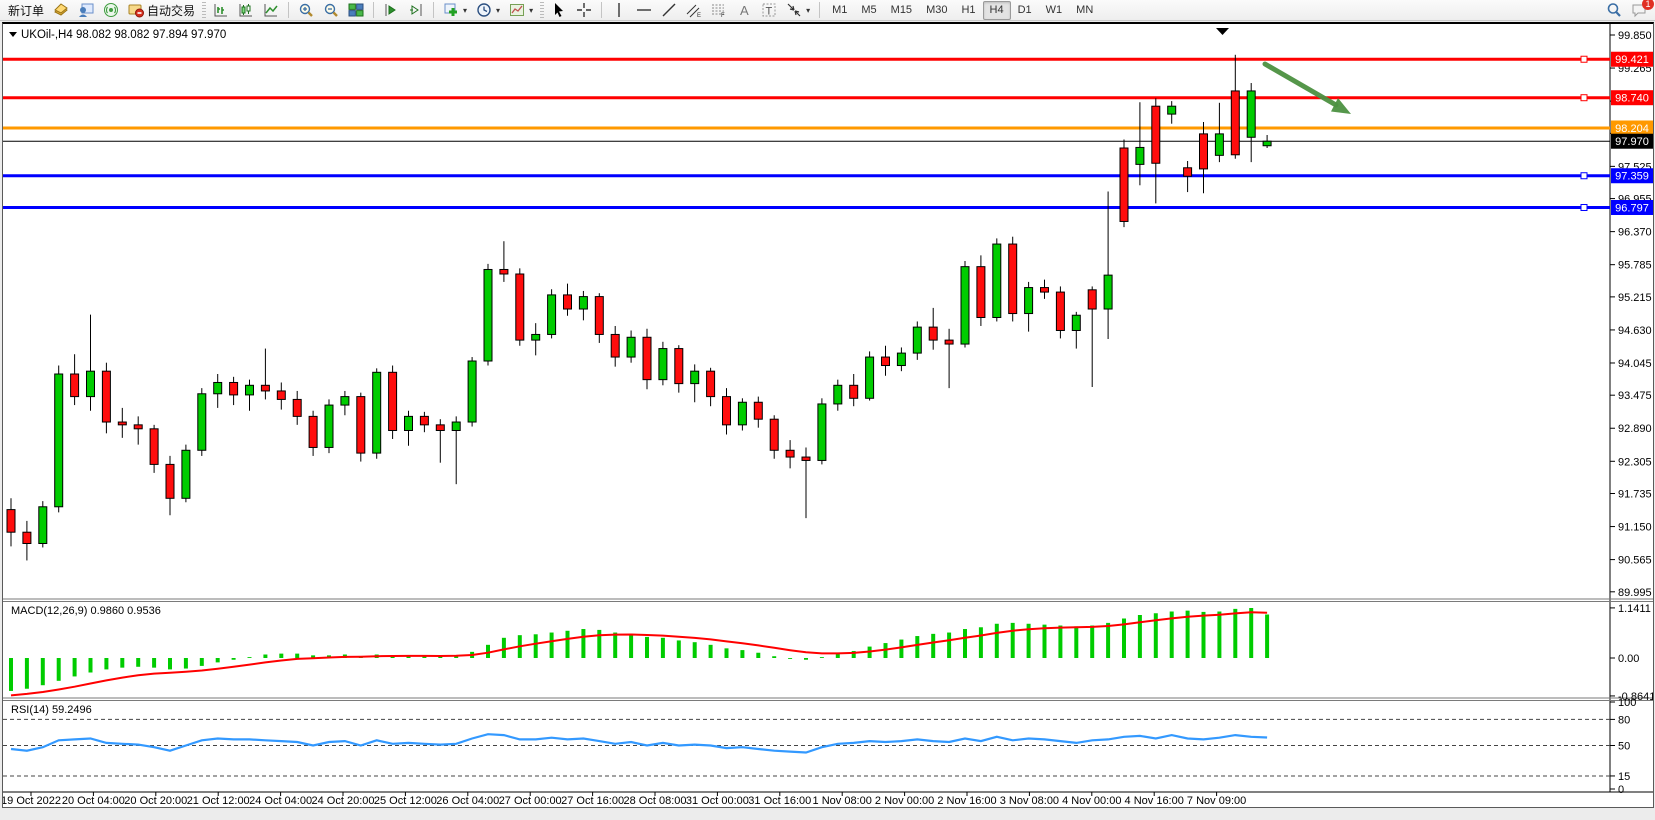  Describe the element at coordinates (669, 10) in the screenshot. I see `trendline-button` at that location.